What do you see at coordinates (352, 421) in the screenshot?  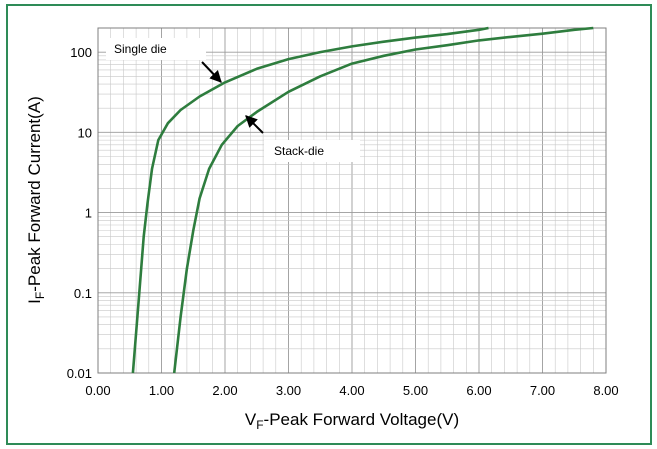 I see `x-axis-title: VF-Peak Forward Voltage(V)` at bounding box center [352, 421].